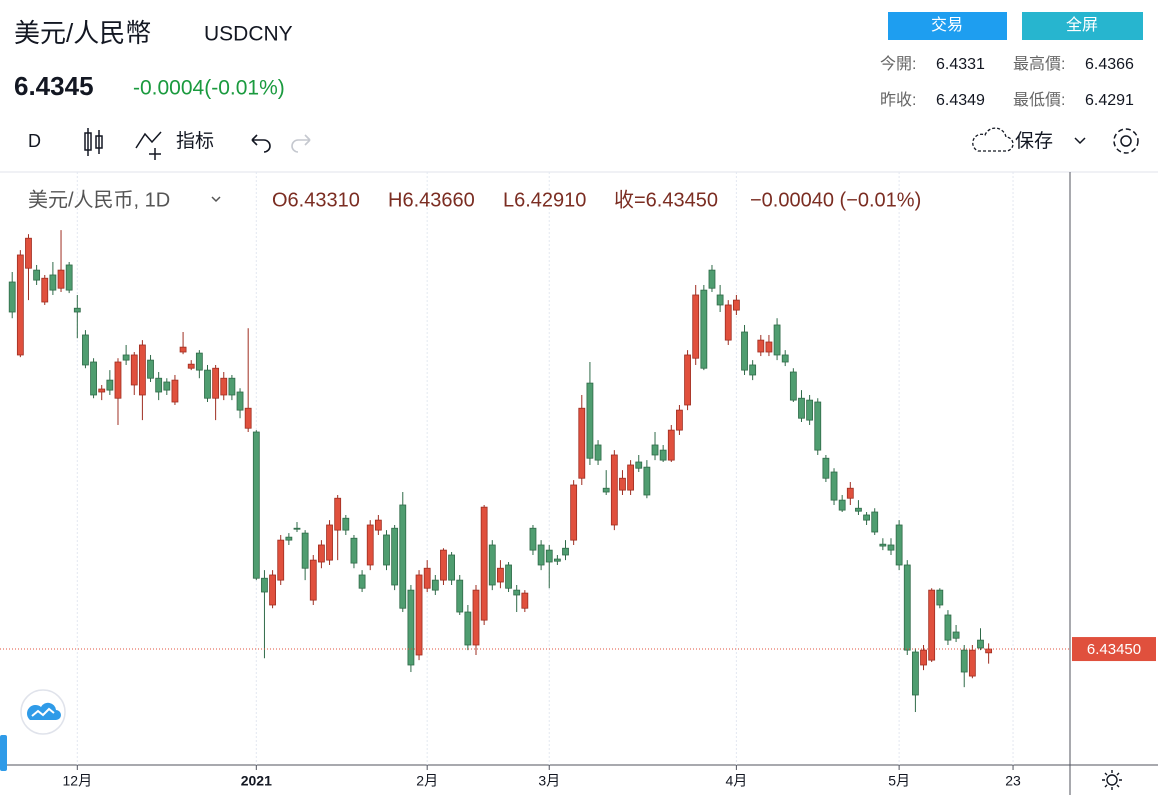 The height and width of the screenshot is (795, 1158). Describe the element at coordinates (431, 200) in the screenshot. I see `legend-high: H6.43660` at that location.